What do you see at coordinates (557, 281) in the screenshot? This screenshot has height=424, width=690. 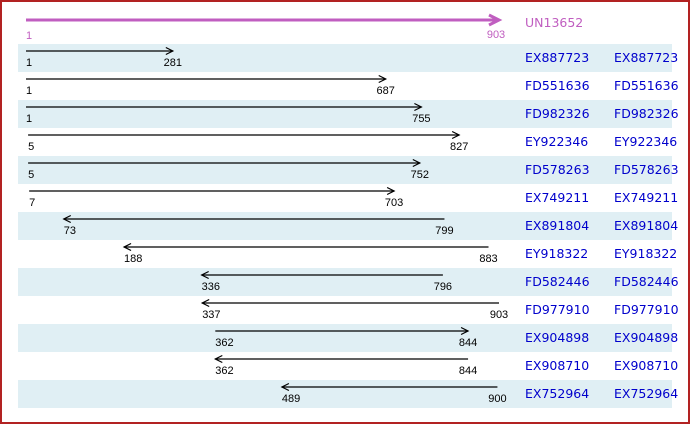 I see `accession-link: FD582446` at bounding box center [557, 281].